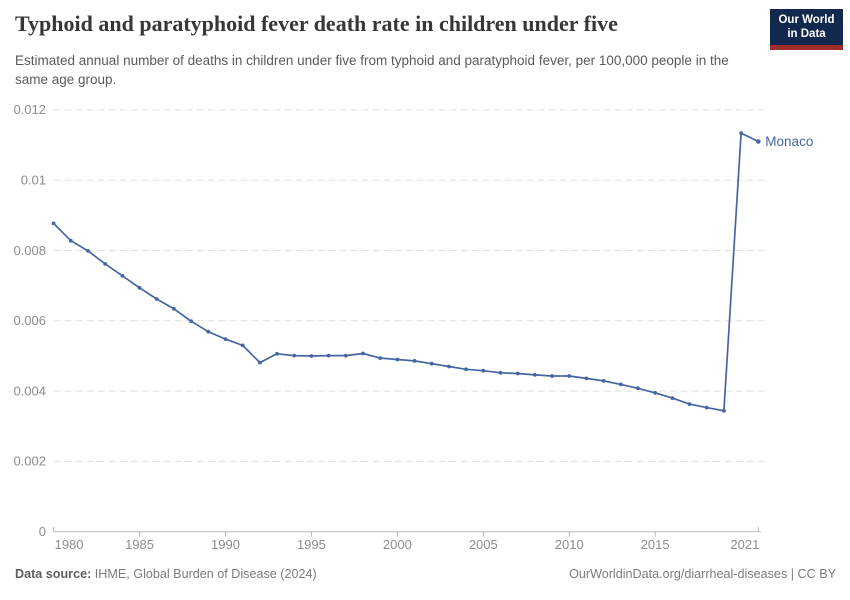 The height and width of the screenshot is (600, 850). I want to click on data-source-label: Data source:, so click(53, 574).